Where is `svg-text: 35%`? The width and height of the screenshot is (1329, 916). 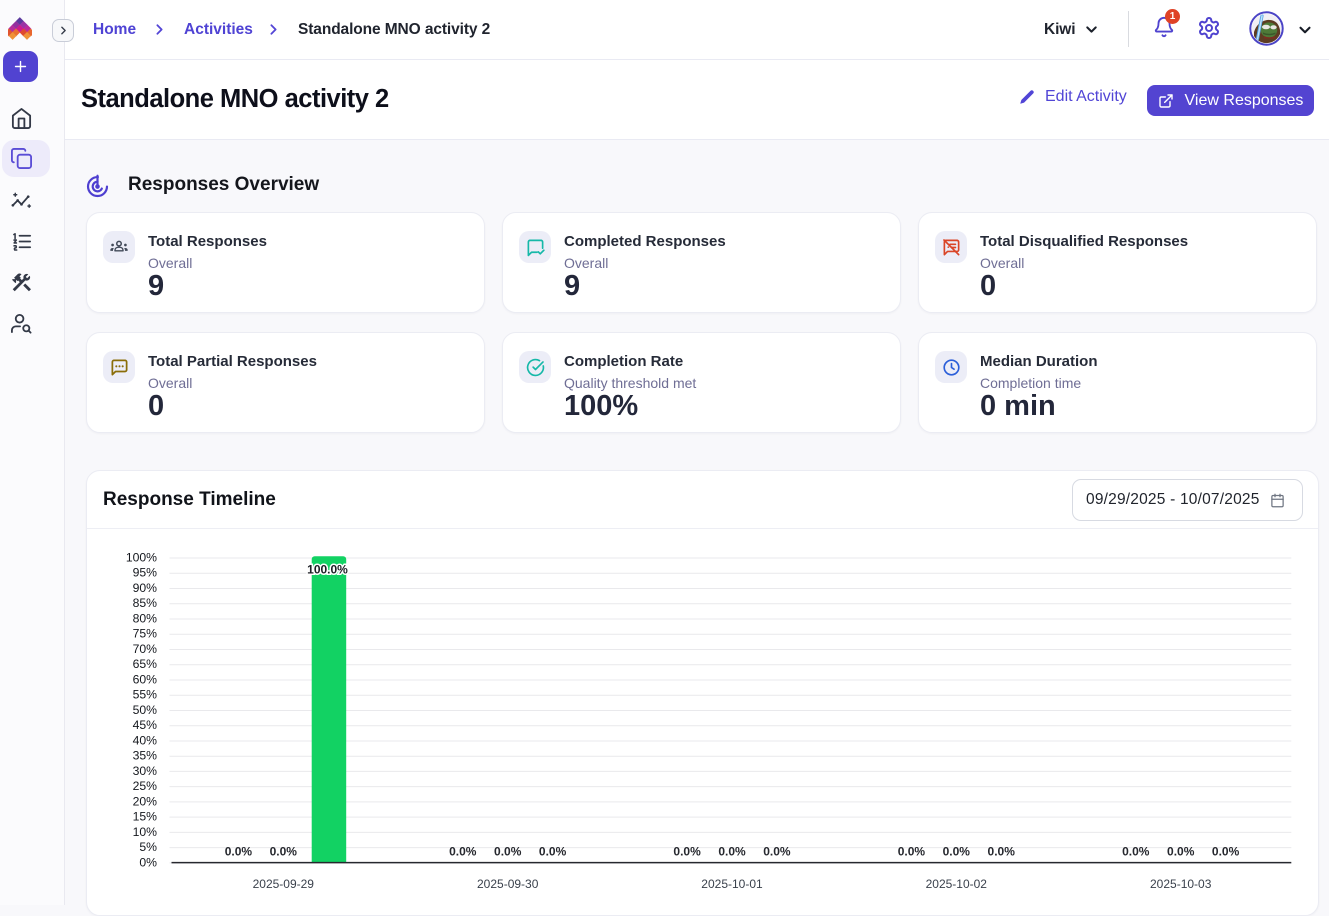 svg-text: 35% is located at coordinates (145, 755).